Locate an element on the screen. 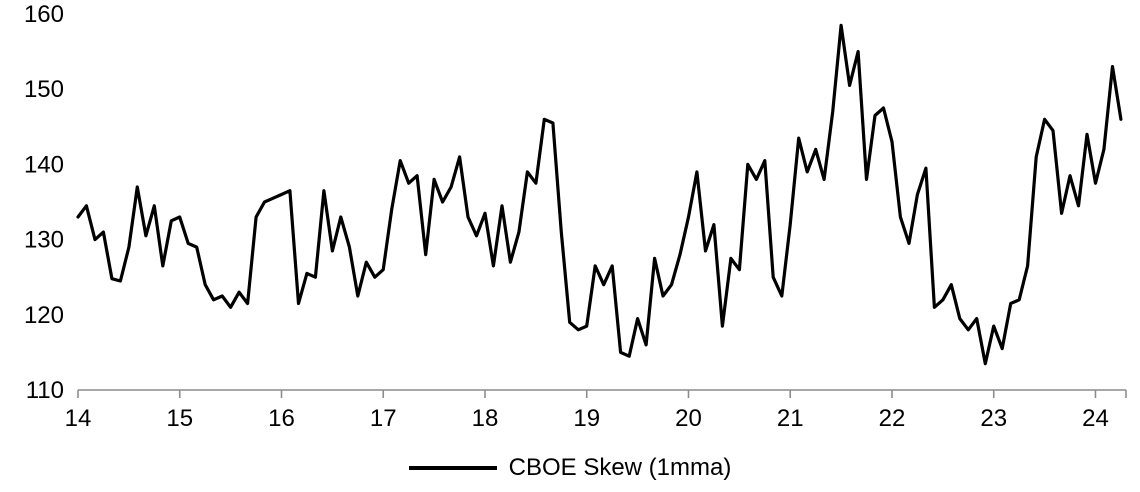 This screenshot has height=492, width=1140. chart-legend: CBOE Skew (1mma) is located at coordinates (570, 468).